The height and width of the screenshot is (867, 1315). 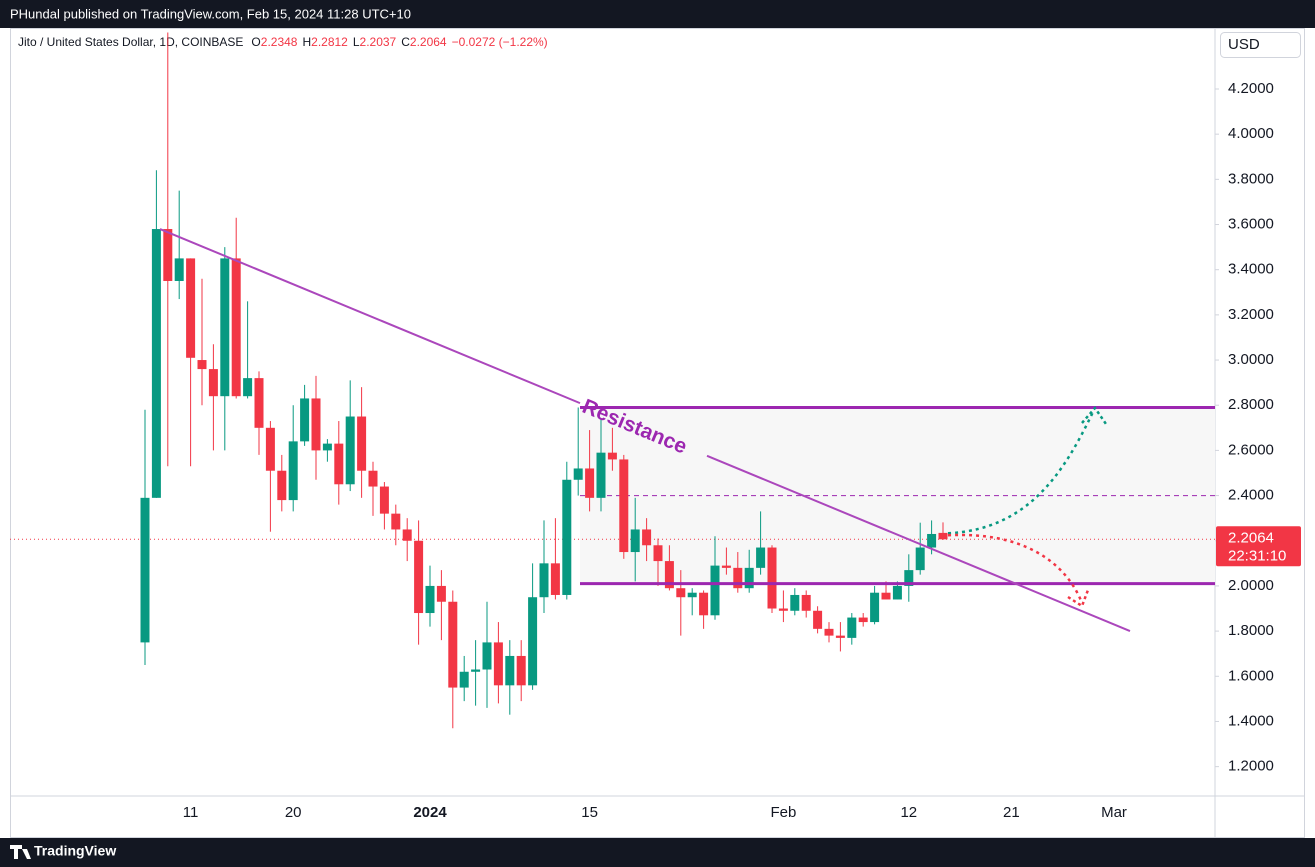 I want to click on y-tick-label: 4.0000, so click(x=1251, y=133).